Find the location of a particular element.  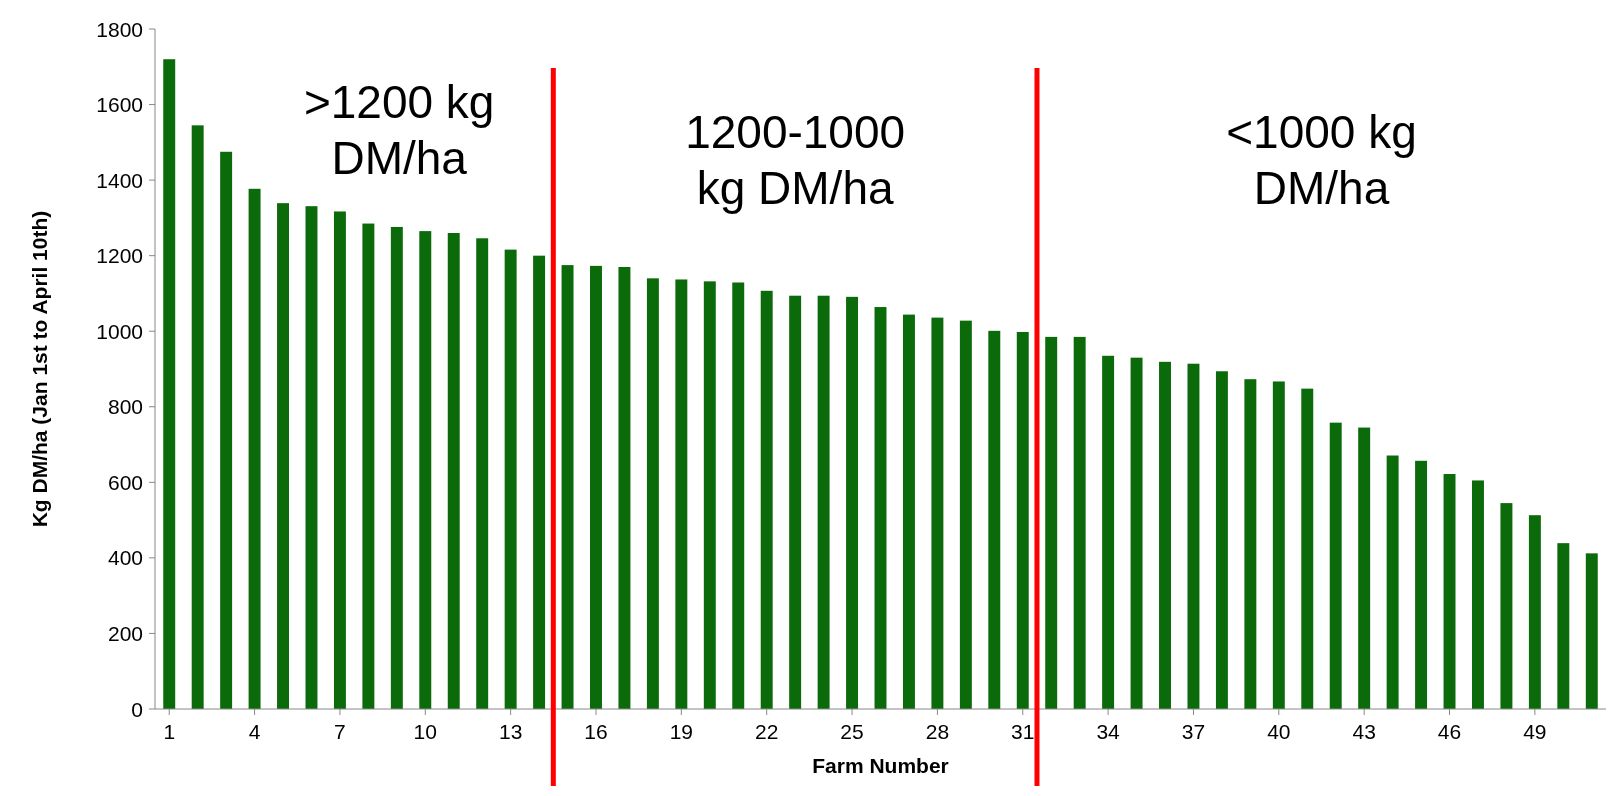

x-tick-label: 22 is located at coordinates (767, 731).